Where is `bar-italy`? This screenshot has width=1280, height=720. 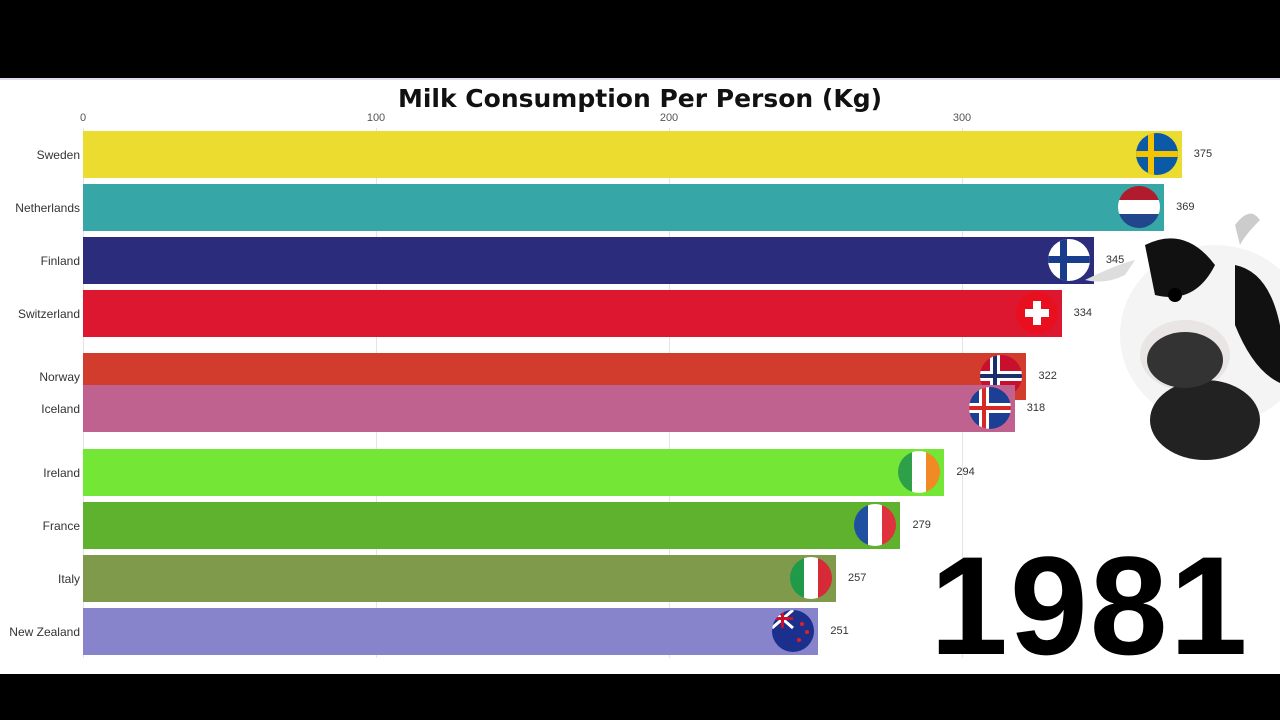 bar-italy is located at coordinates (459, 578).